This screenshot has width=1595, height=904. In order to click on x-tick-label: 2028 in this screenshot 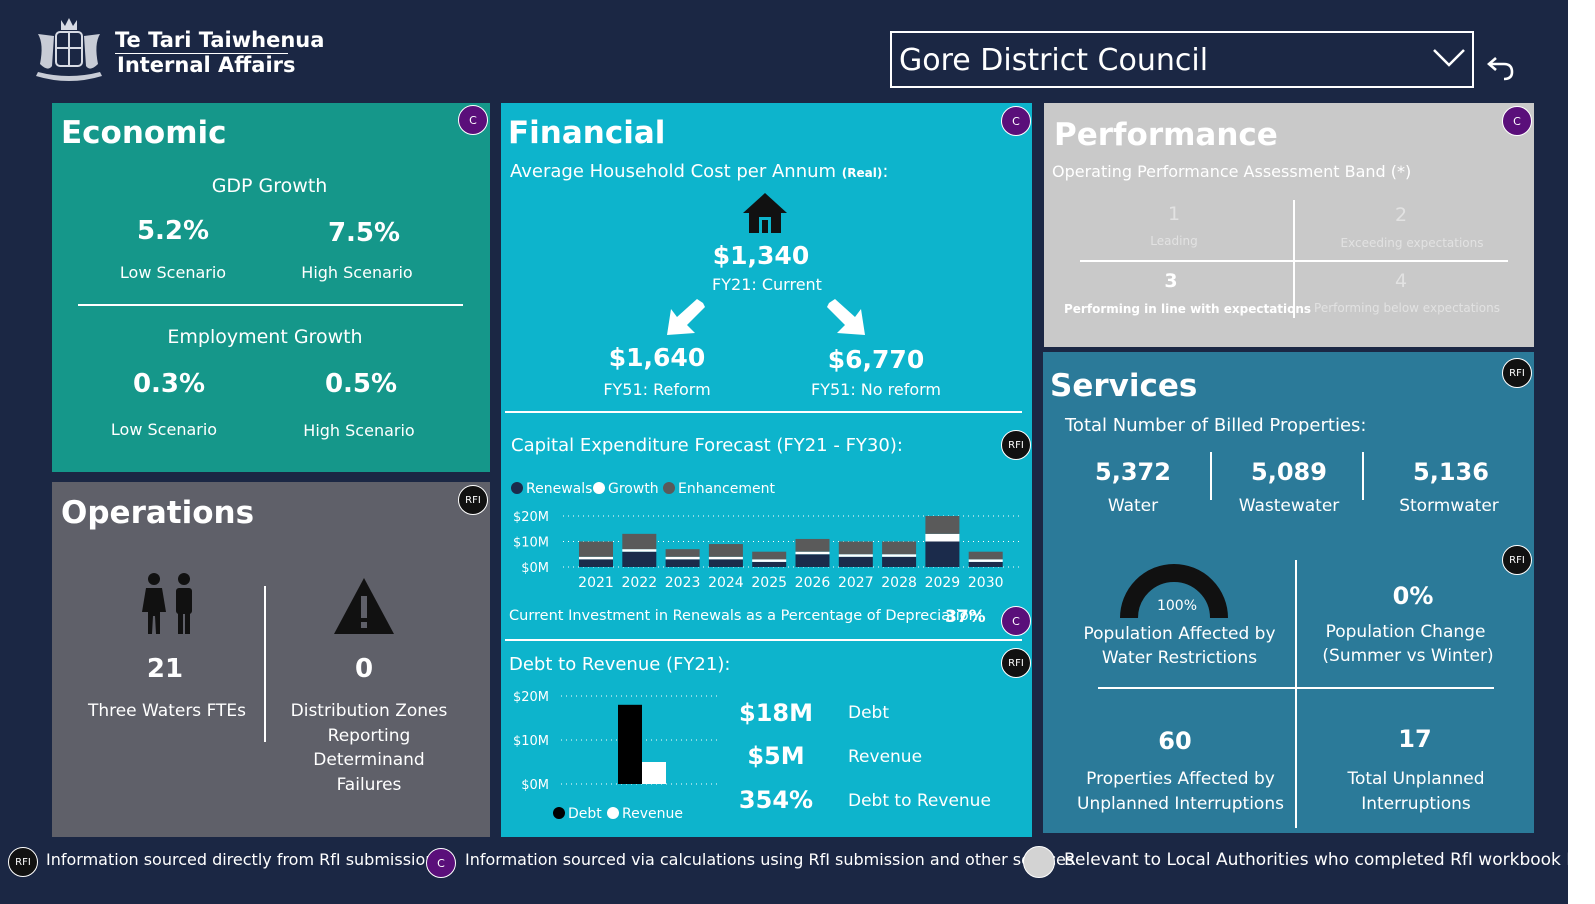, I will do `click(899, 583)`.